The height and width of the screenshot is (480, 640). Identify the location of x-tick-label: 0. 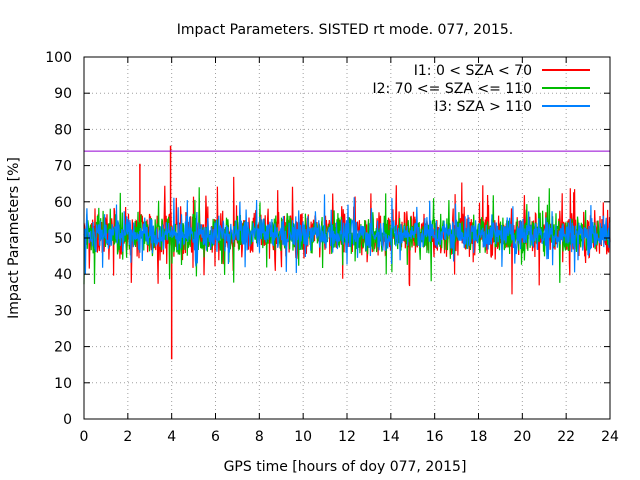
(84, 437).